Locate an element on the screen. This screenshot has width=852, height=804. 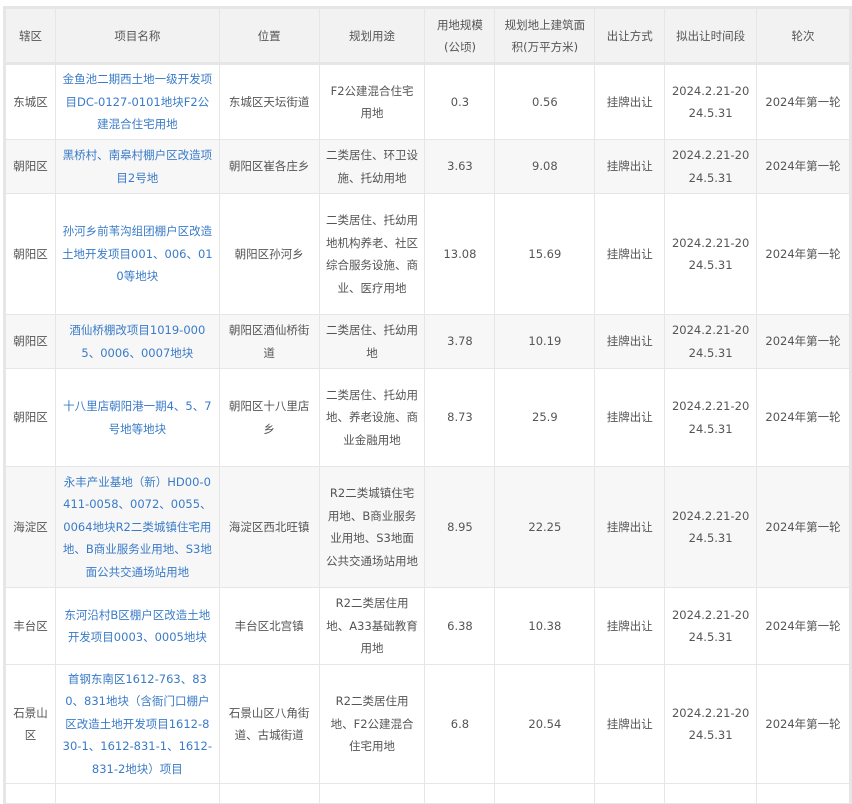
cell-land-area: 8.73 is located at coordinates (460, 417).